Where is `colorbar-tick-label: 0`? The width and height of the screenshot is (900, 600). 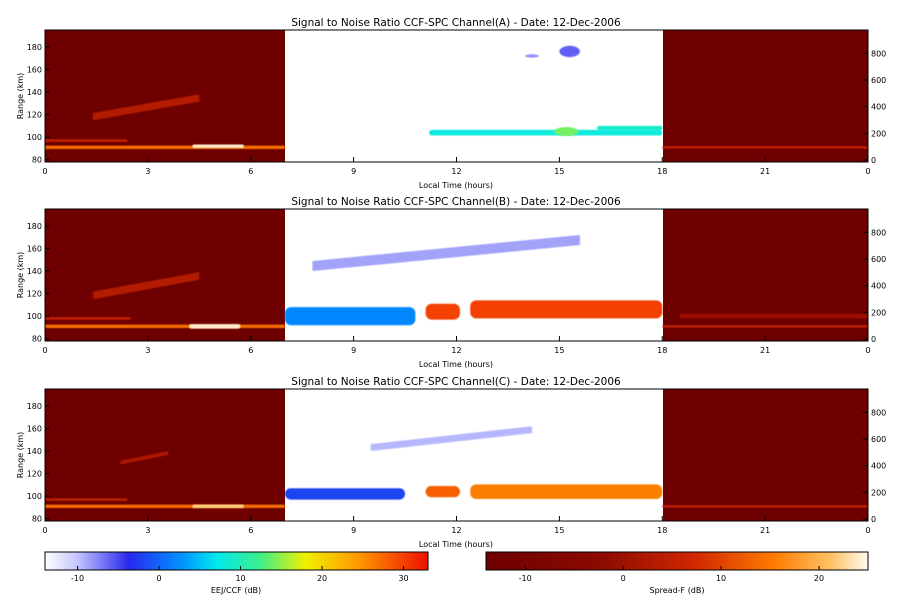 colorbar-tick-label: 0 is located at coordinates (159, 578).